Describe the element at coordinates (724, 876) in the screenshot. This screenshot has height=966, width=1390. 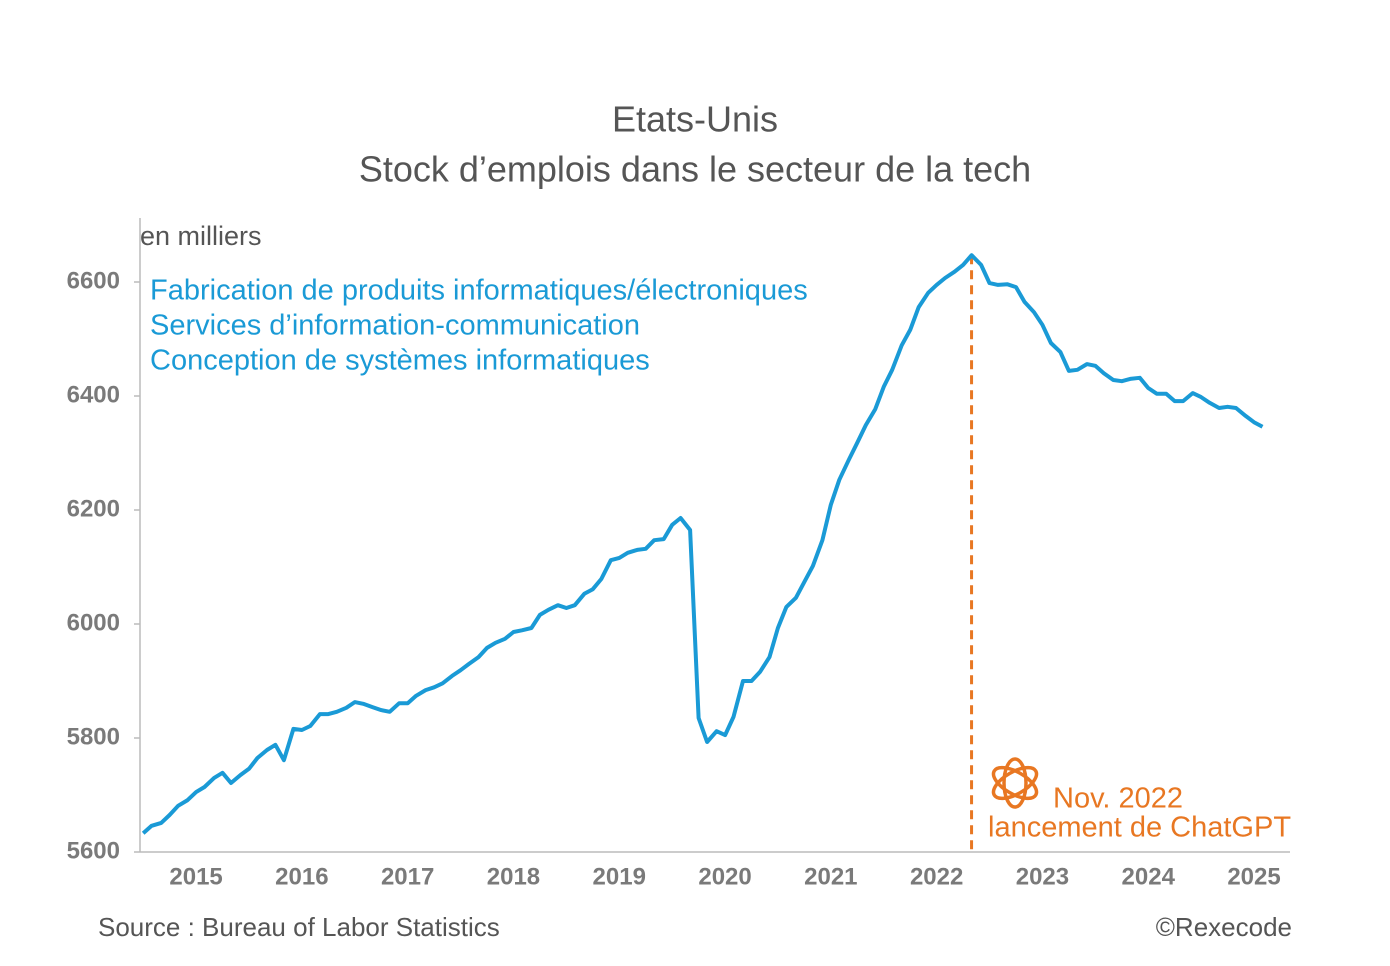
I see `x-tick-label: 2020` at that location.